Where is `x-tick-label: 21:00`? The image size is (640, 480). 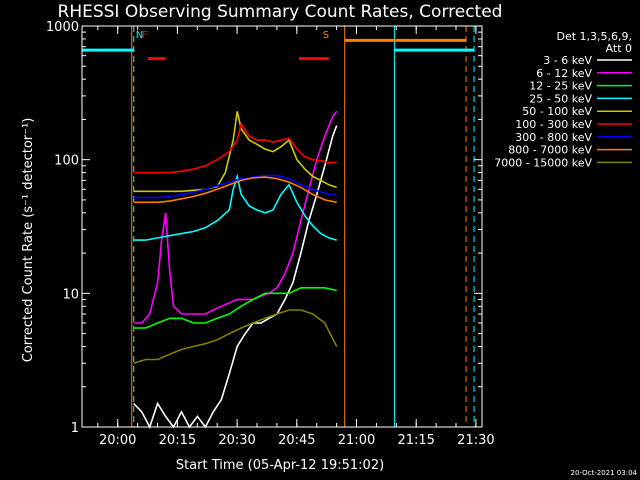 x-tick-label: 21:00 is located at coordinates (356, 440).